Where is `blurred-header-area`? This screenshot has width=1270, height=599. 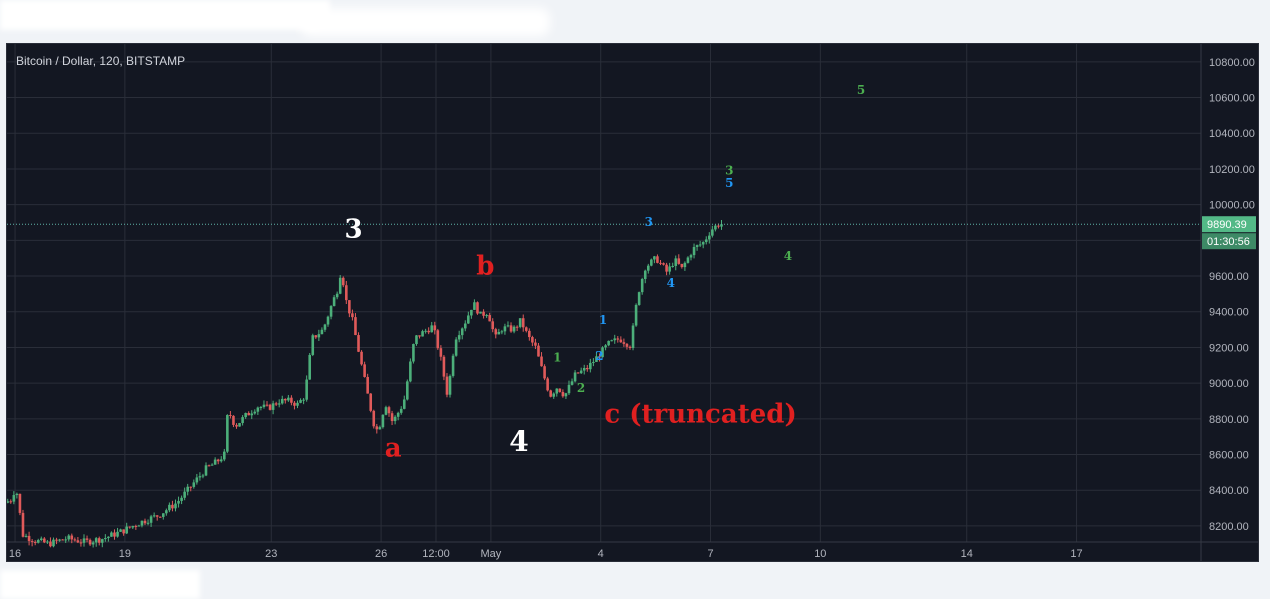
blurred-header-area is located at coordinates (165, 15).